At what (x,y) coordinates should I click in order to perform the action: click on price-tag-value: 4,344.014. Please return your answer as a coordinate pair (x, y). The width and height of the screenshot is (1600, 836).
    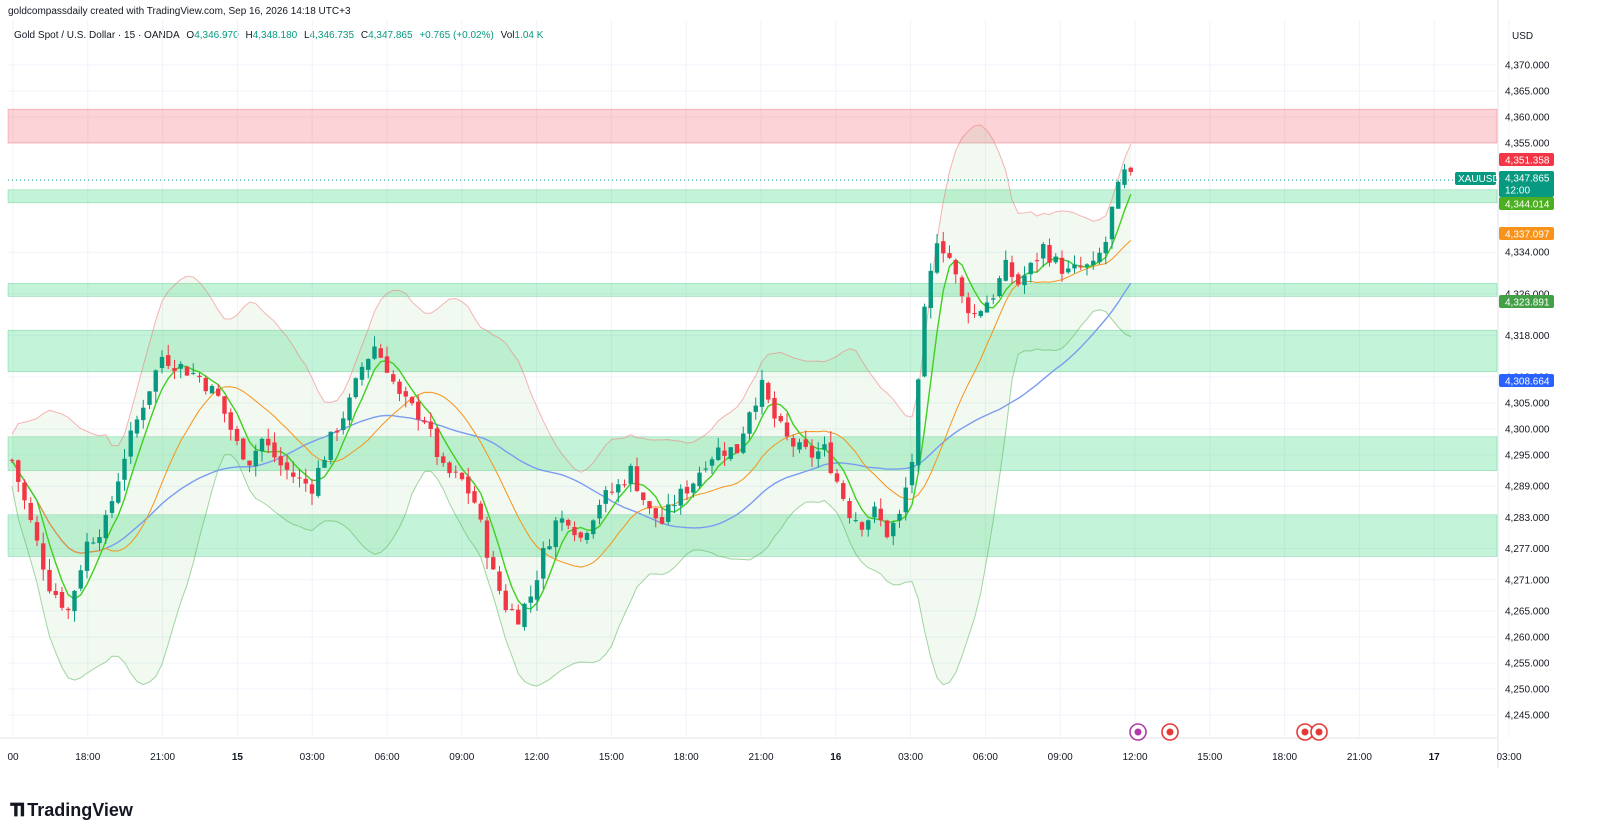
    Looking at the image, I should click on (1527, 205).